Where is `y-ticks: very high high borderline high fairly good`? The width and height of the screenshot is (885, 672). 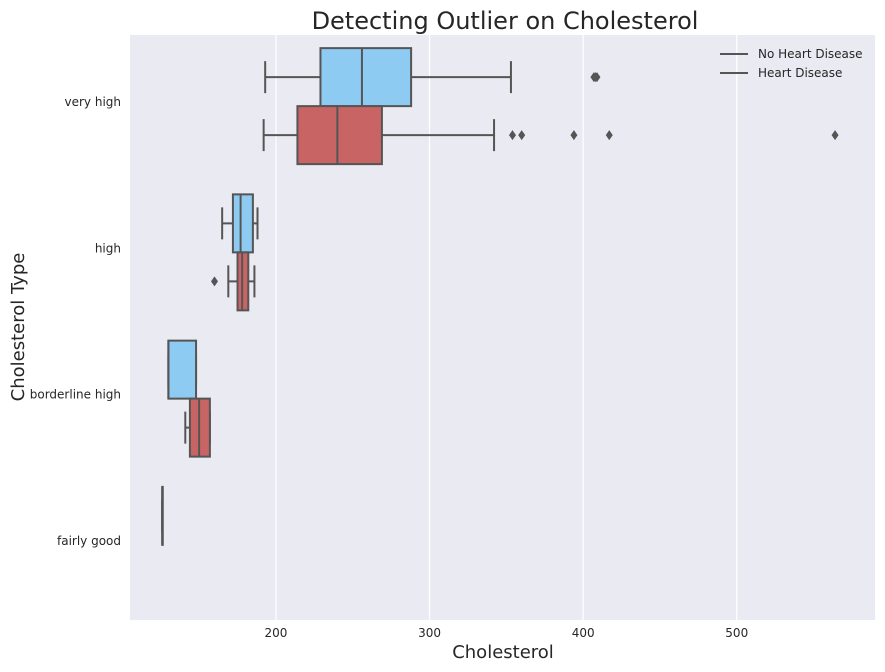 y-ticks: very high high borderline high fairly good is located at coordinates (75, 321).